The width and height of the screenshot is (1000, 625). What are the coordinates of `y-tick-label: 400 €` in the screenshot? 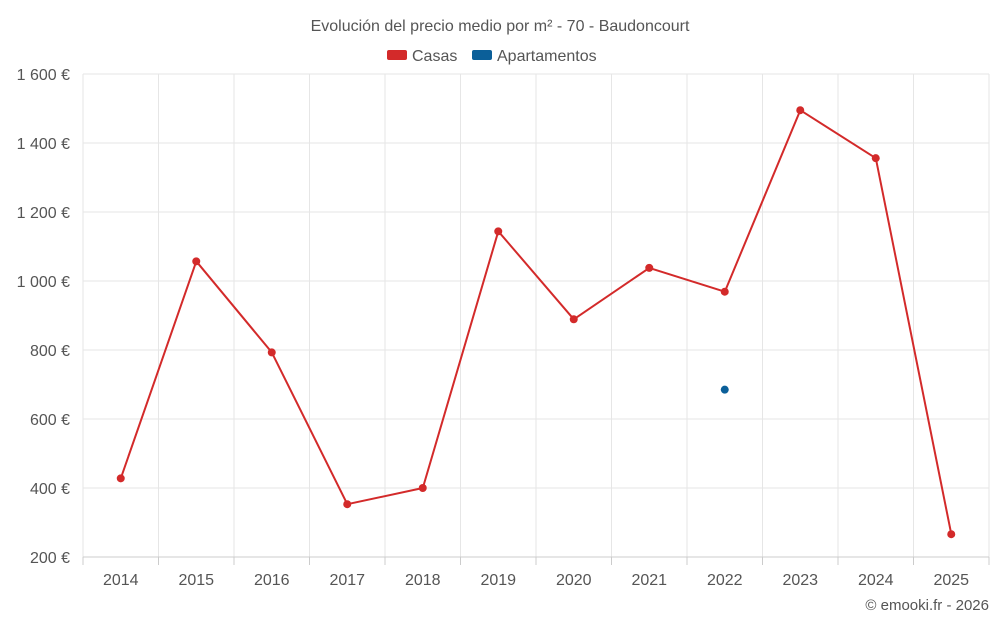 It's located at (50, 489).